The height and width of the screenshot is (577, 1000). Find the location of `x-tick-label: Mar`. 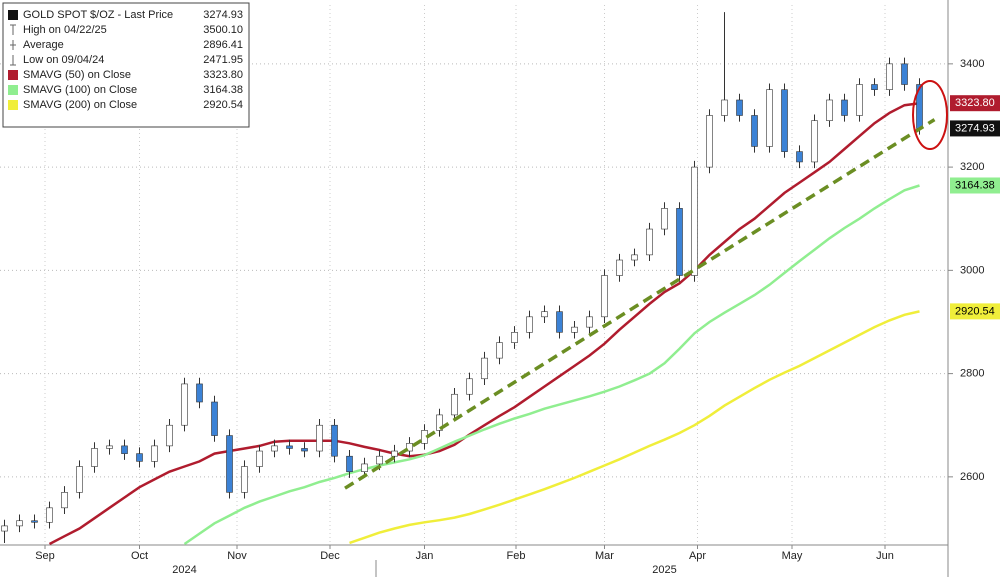

x-tick-label: Mar is located at coordinates (604, 556).